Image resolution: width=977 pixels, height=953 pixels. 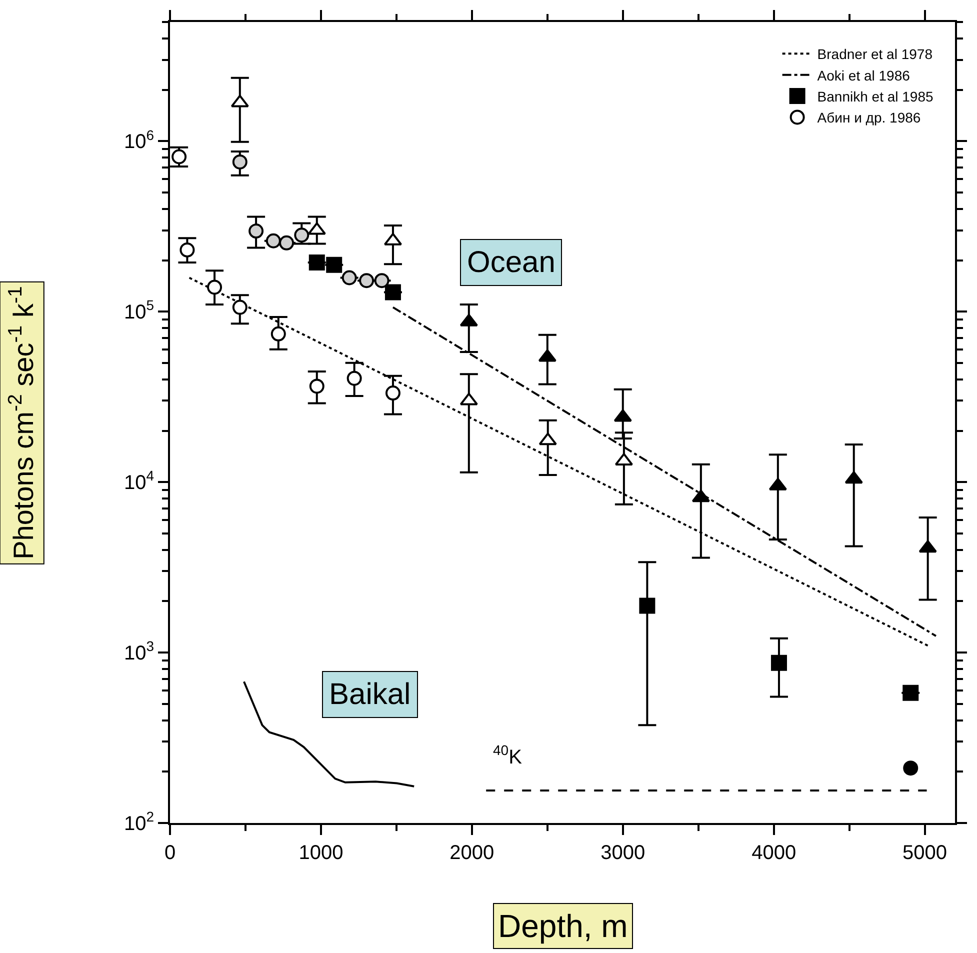 What do you see at coordinates (508, 755) in the screenshot?
I see `annotation: $^{40}$K` at bounding box center [508, 755].